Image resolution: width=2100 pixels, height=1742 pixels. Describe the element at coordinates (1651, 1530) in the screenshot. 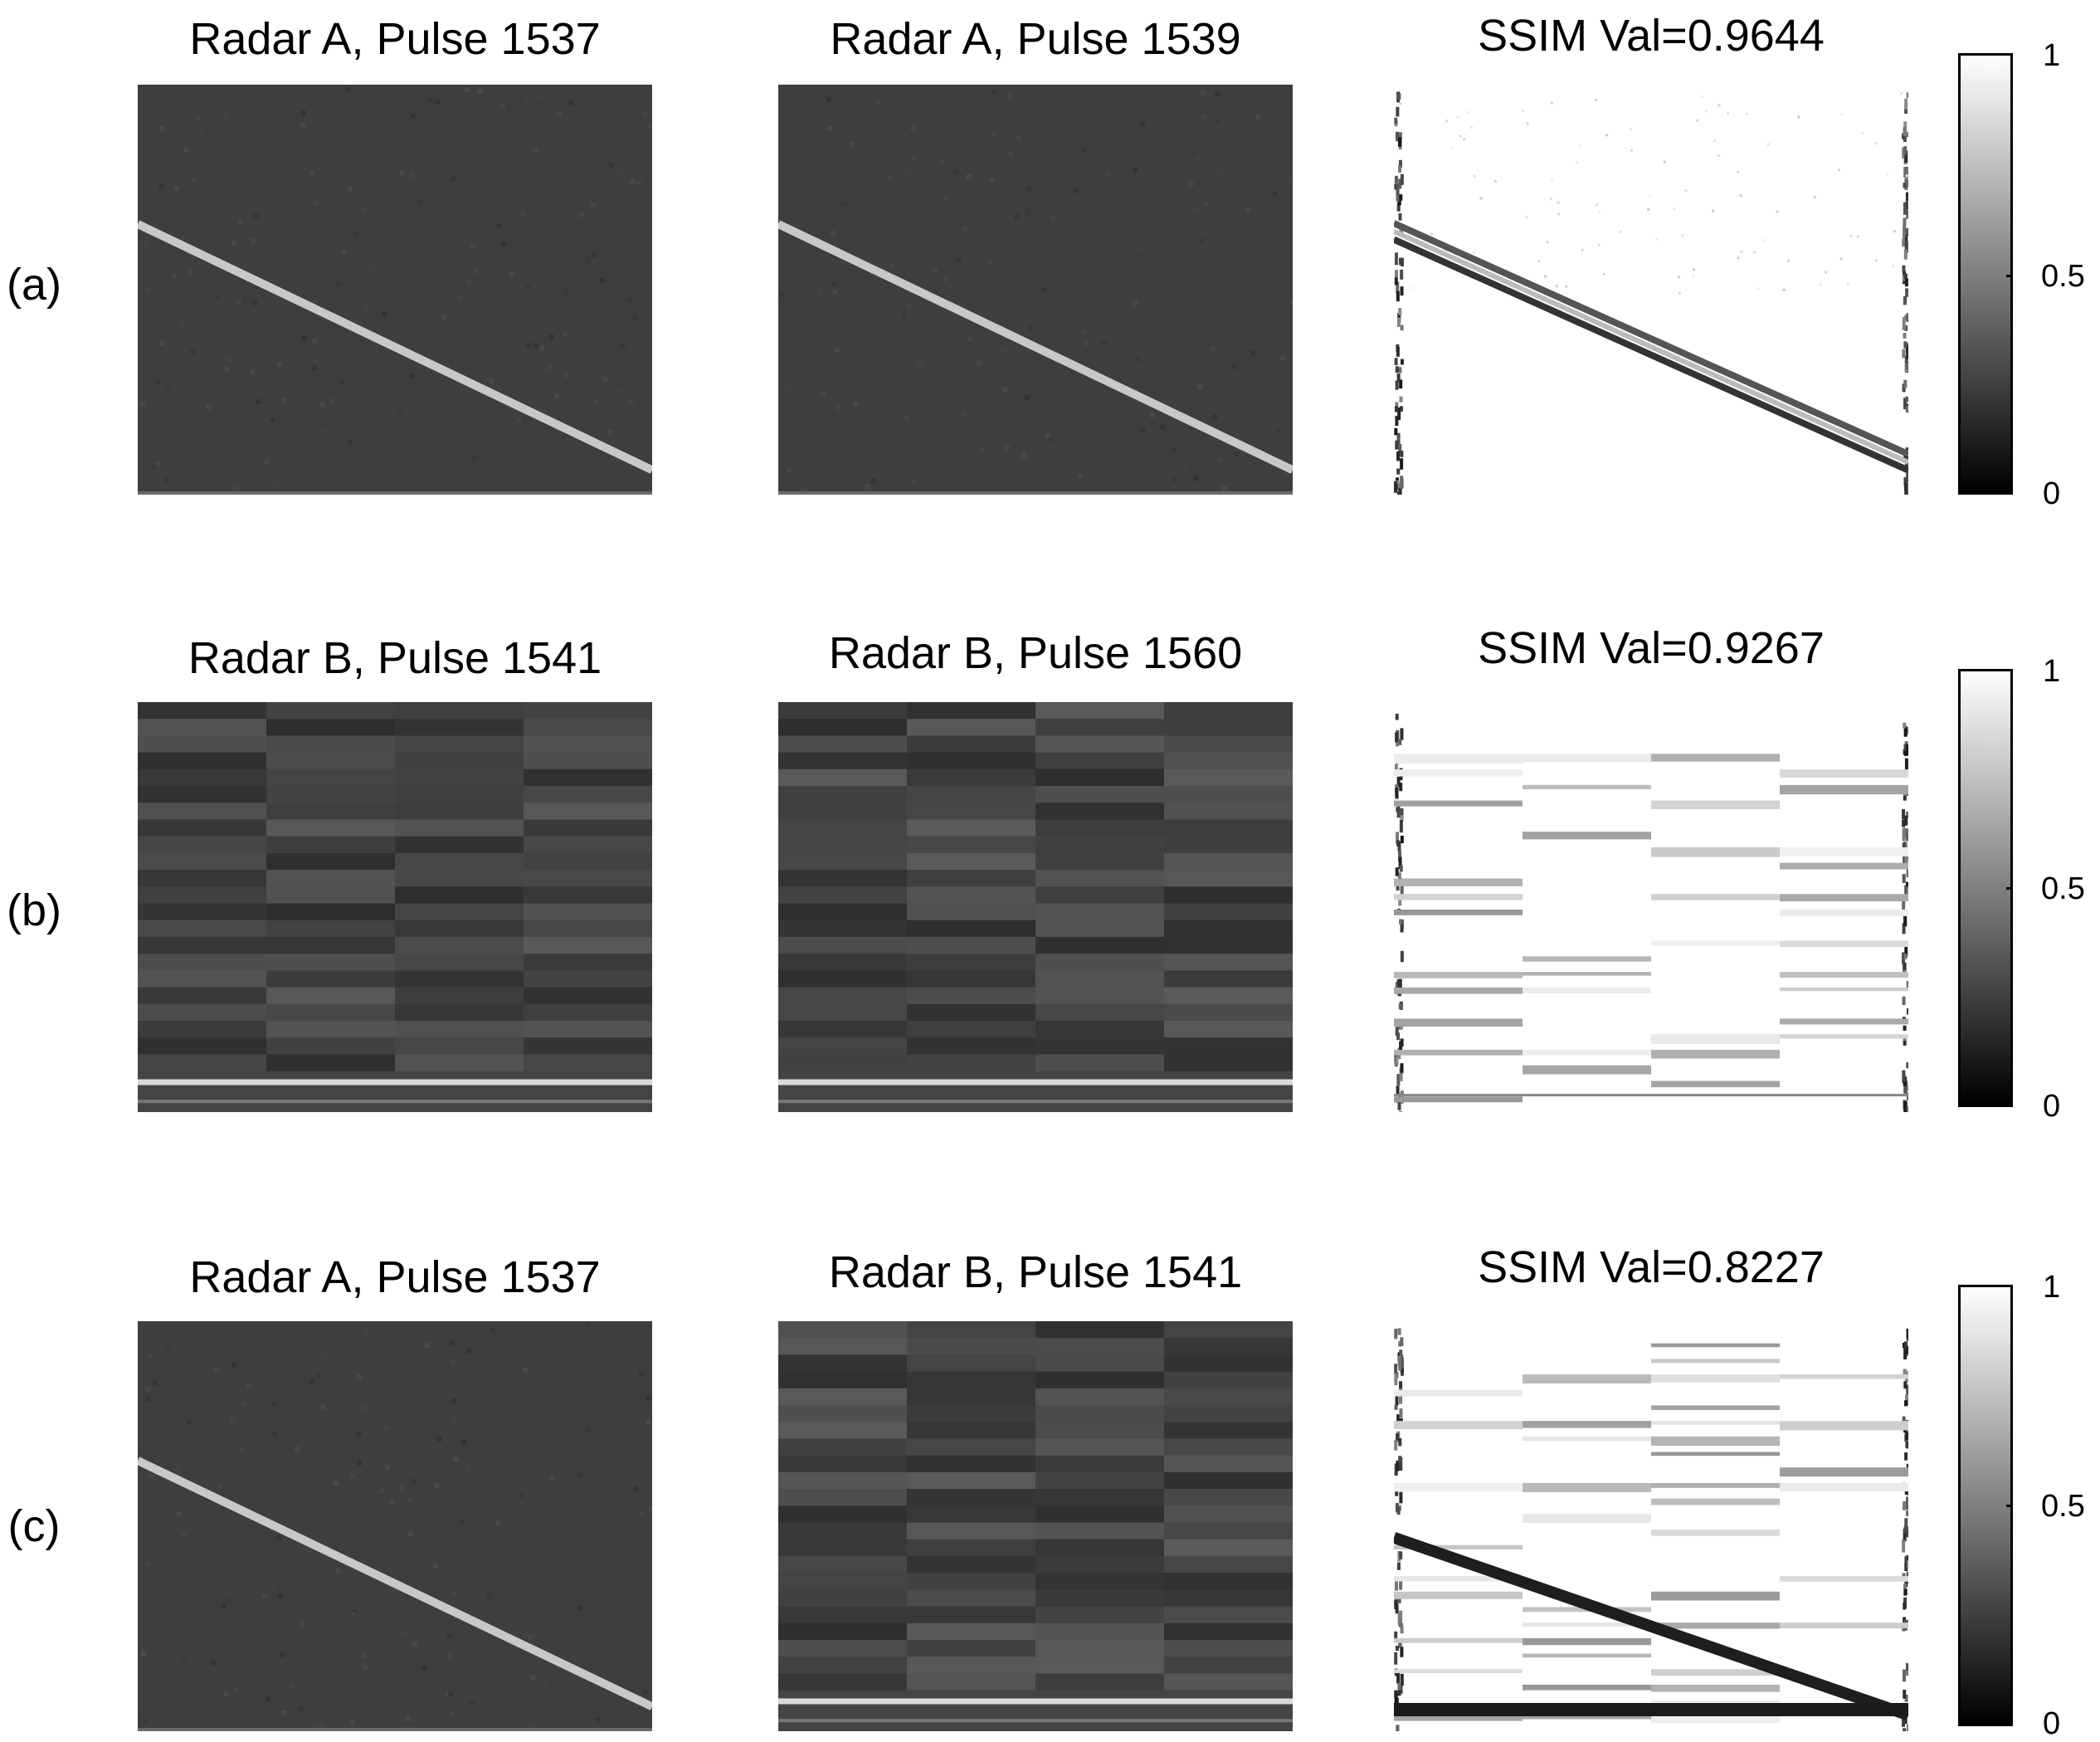

I see `panel-c-ssim` at that location.